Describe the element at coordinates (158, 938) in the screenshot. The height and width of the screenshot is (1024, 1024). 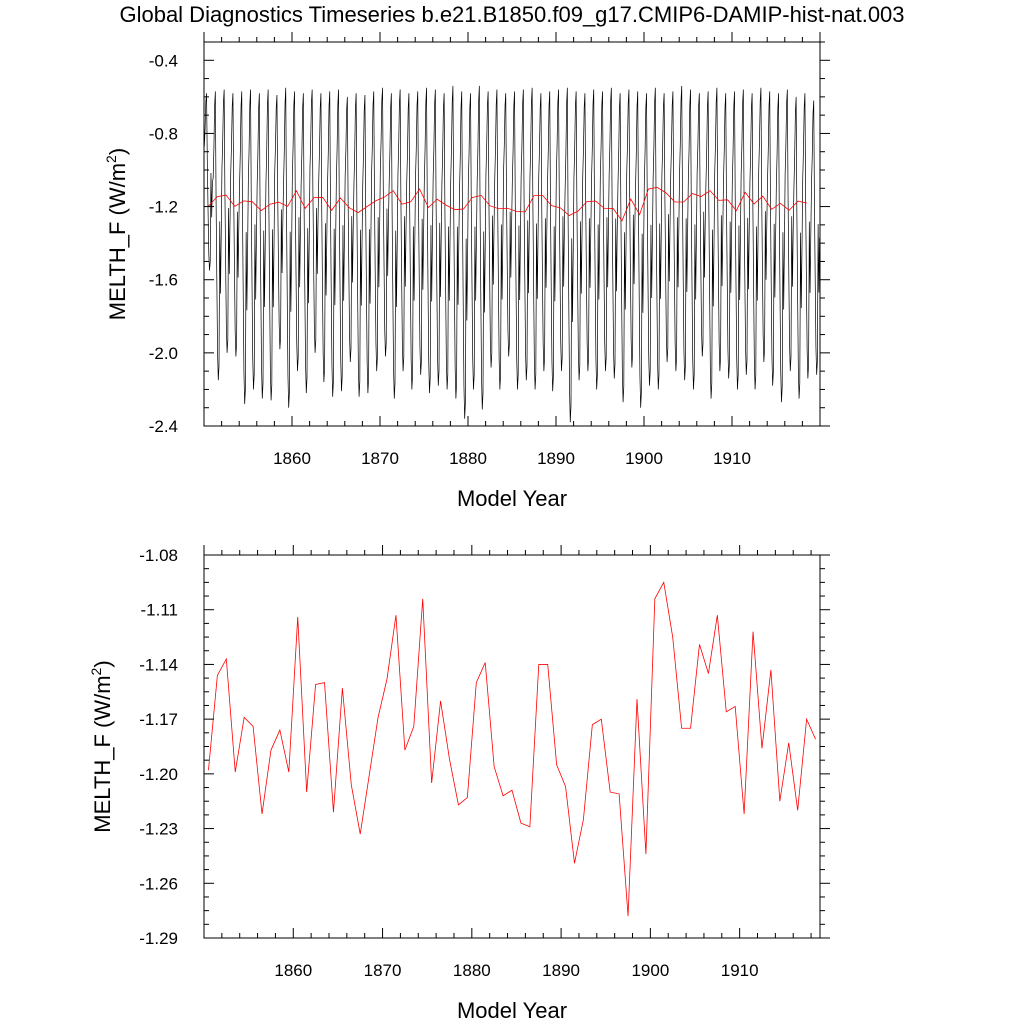
I see `y-tick-label: -1.29` at that location.